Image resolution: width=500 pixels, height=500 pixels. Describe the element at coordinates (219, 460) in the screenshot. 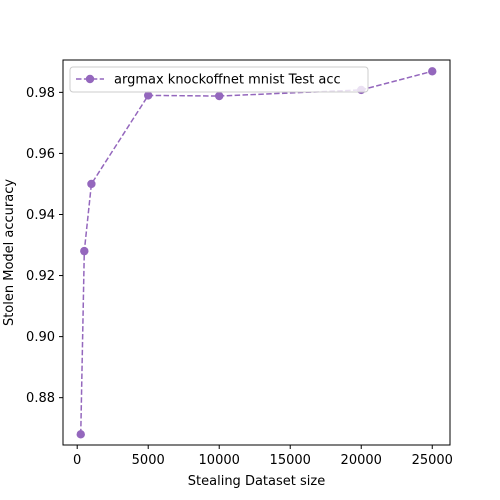

I see `x-tick-label: 10000` at that location.